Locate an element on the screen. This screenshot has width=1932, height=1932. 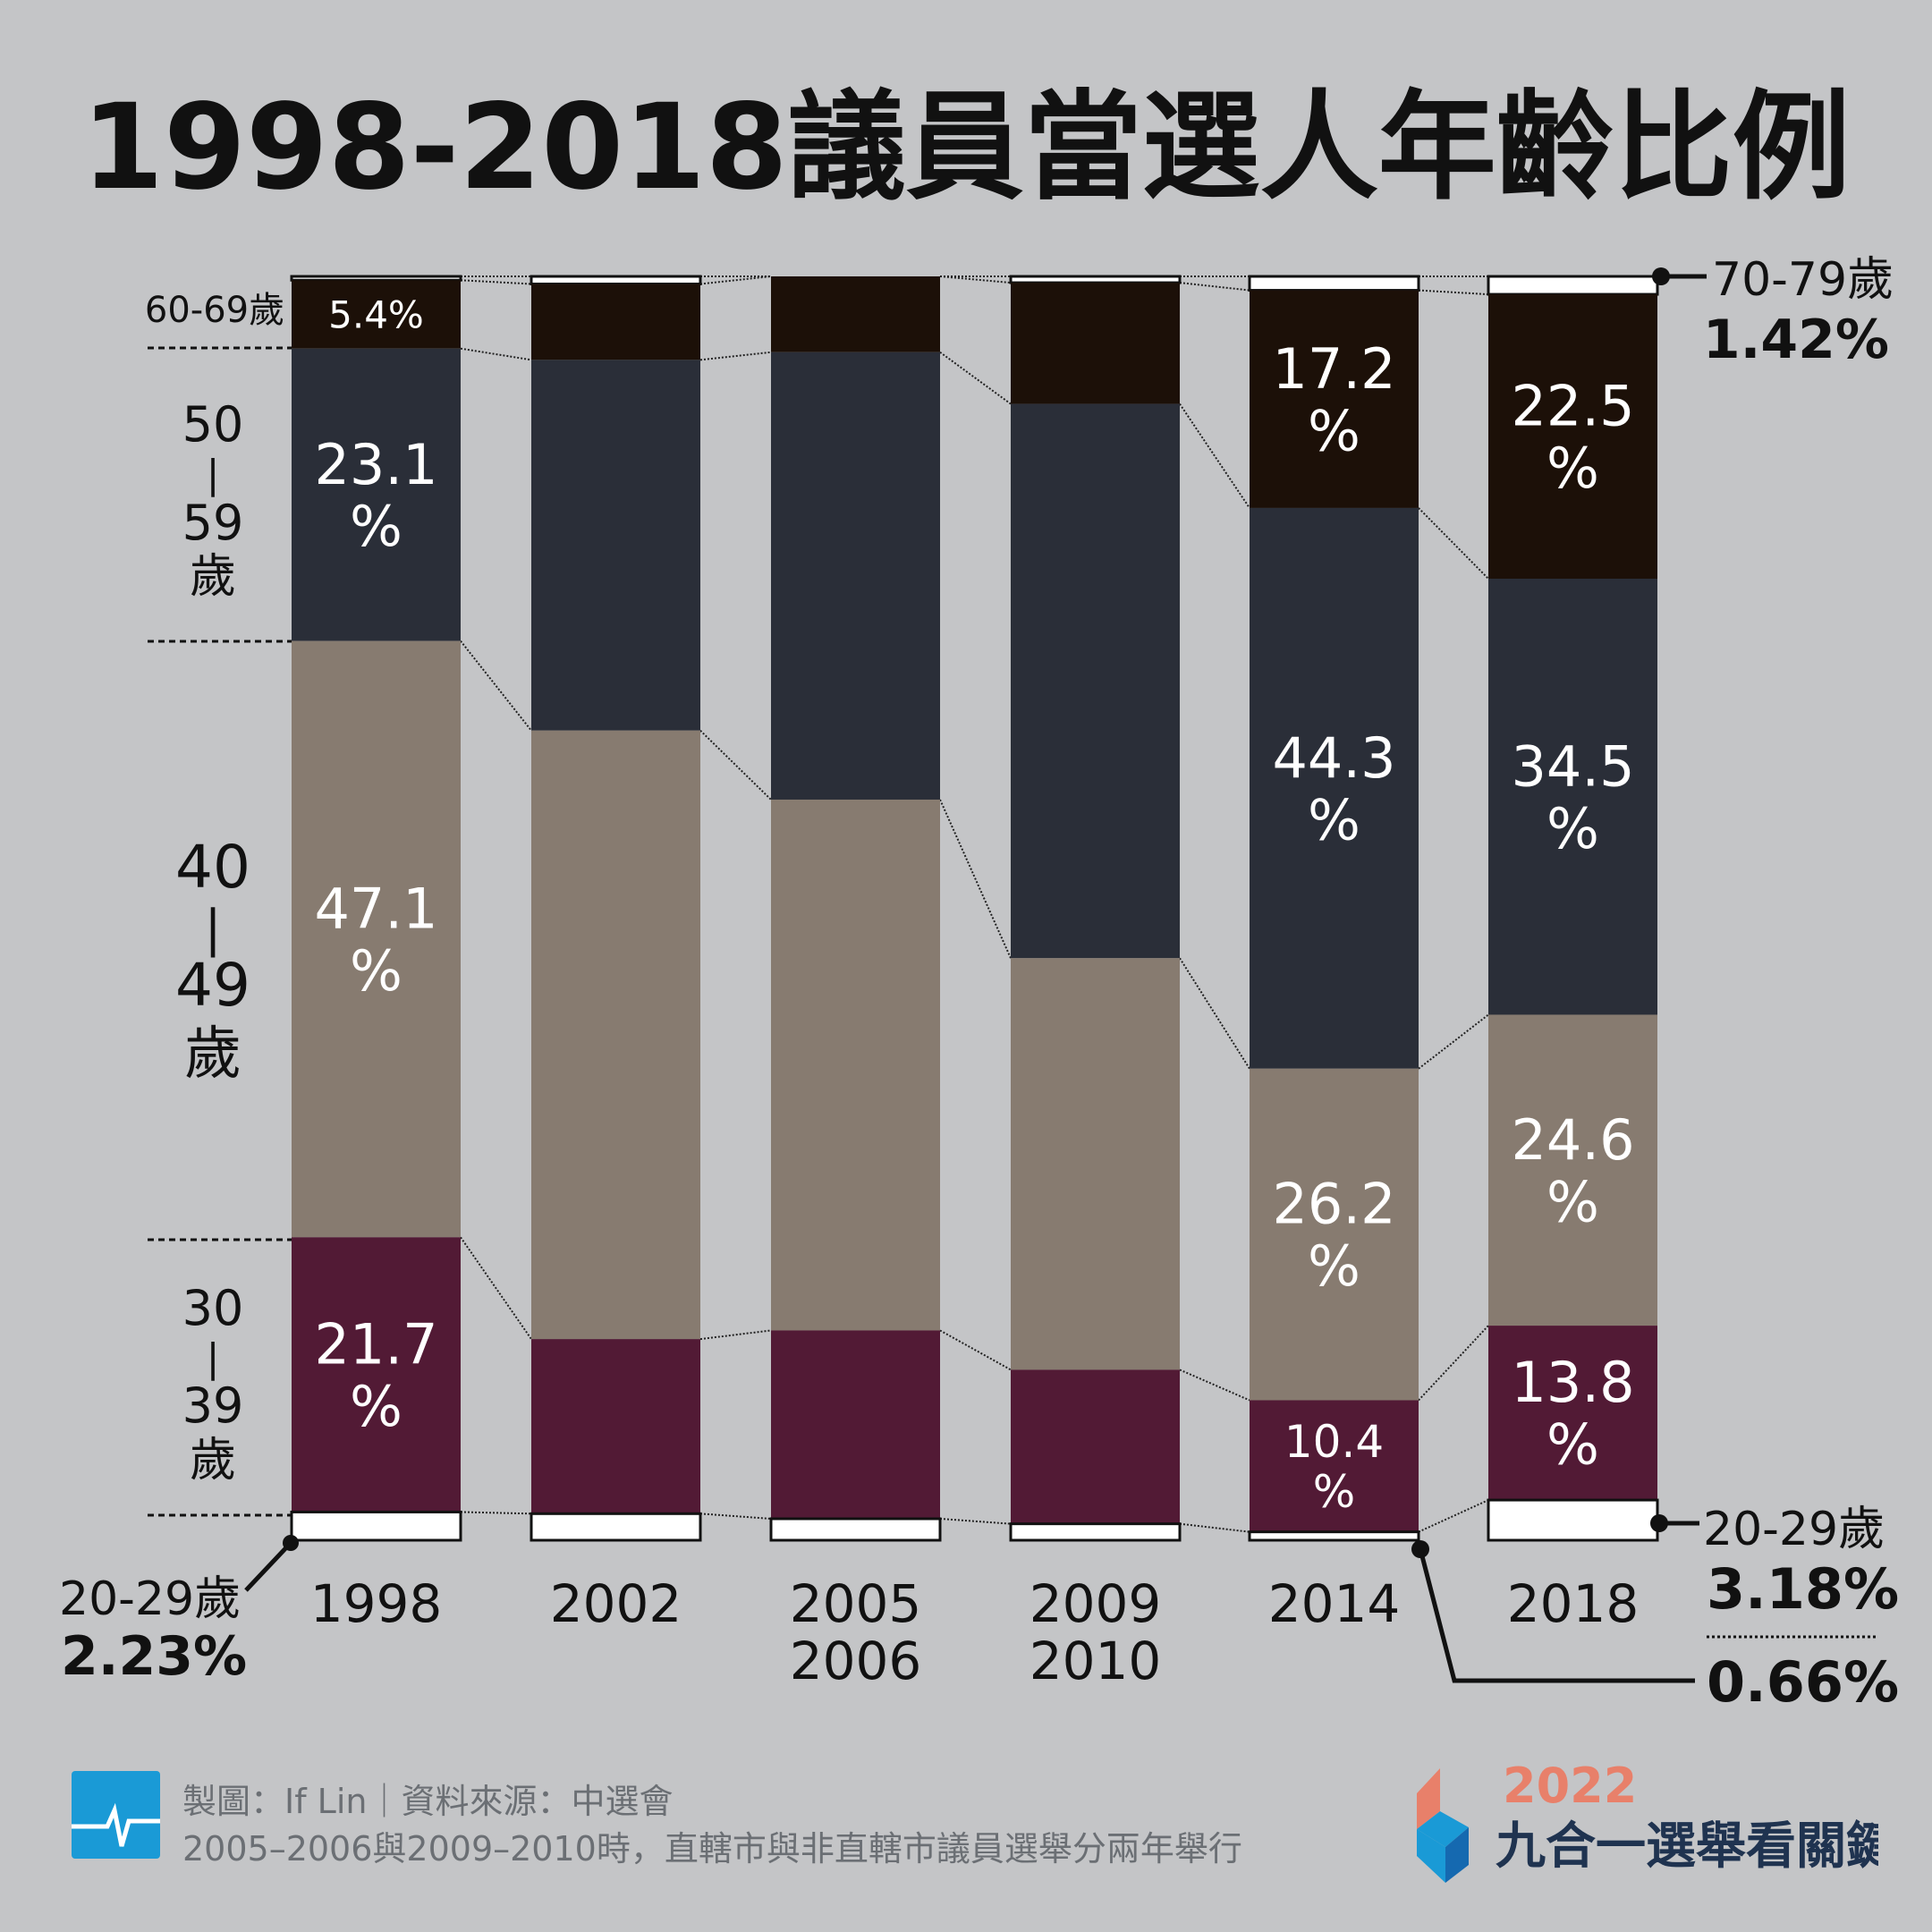
logo-year: 2022 is located at coordinates (1570, 1786).